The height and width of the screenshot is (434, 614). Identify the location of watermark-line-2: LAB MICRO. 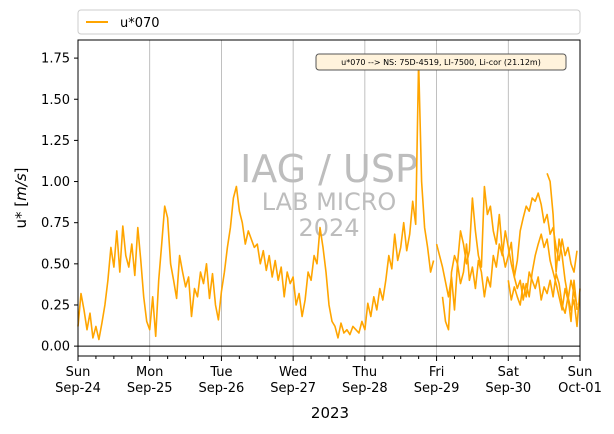
(329, 202).